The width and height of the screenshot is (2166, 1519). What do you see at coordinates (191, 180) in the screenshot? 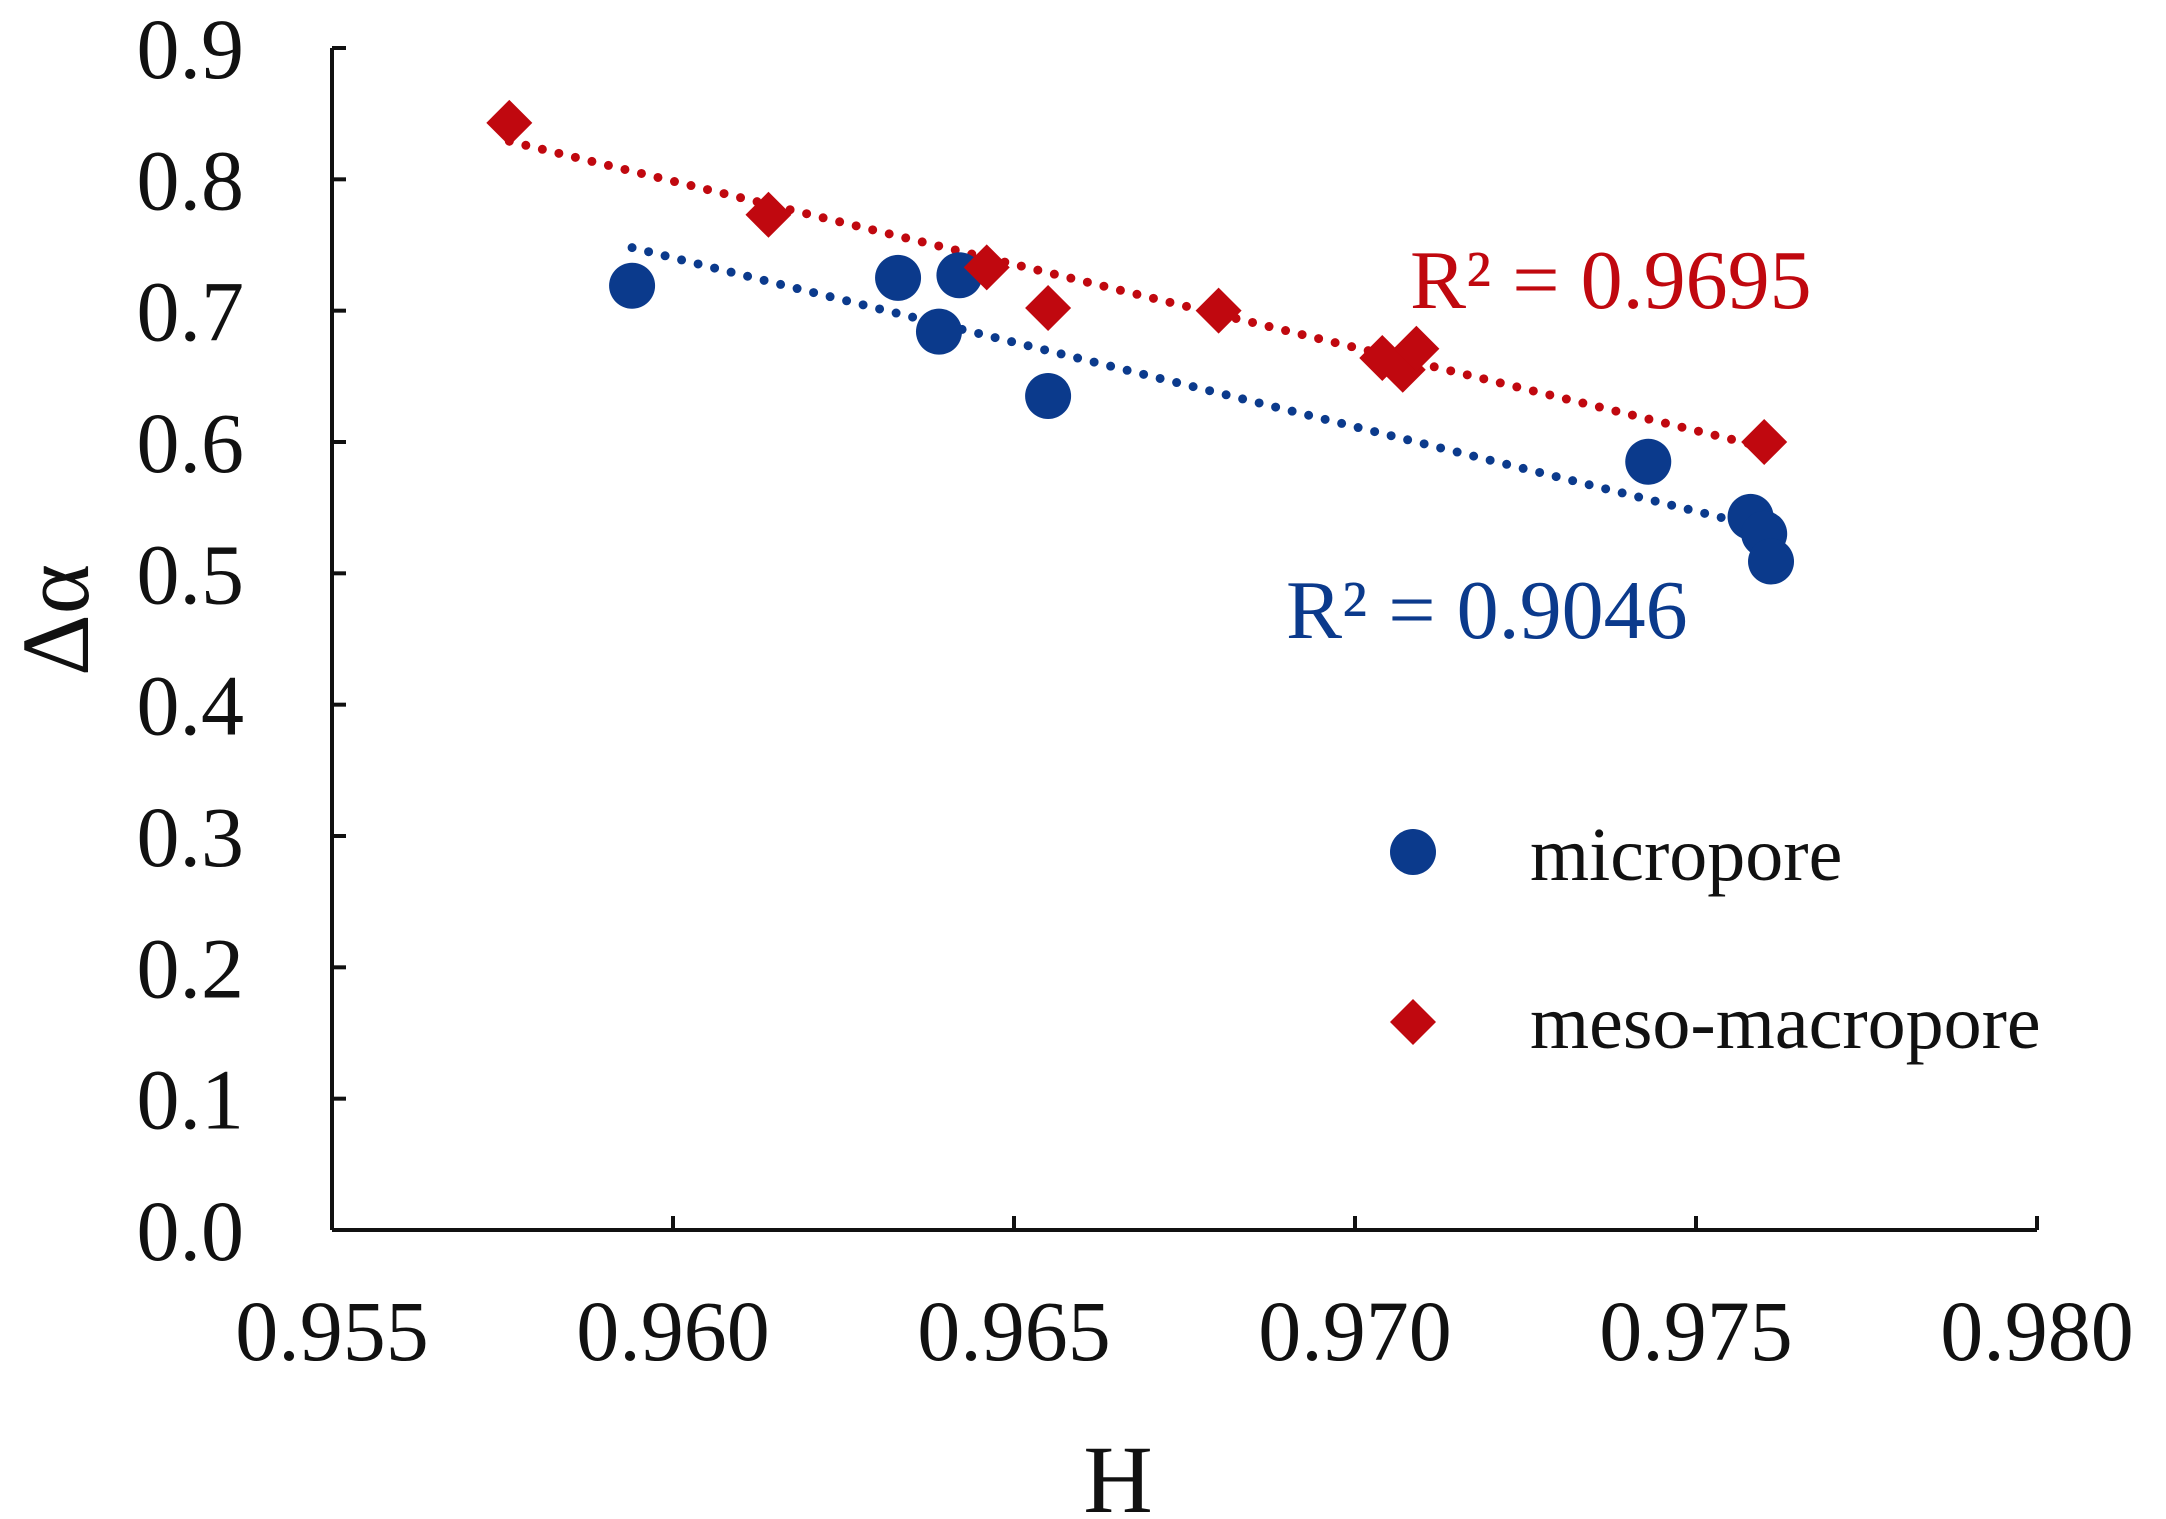
I see `y-tick-label: 0.8` at bounding box center [191, 180].